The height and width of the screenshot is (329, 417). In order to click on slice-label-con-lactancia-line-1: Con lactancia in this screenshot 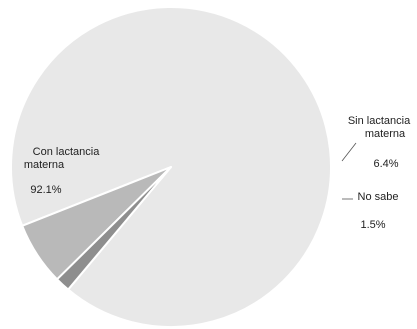, I will do `click(67, 152)`.